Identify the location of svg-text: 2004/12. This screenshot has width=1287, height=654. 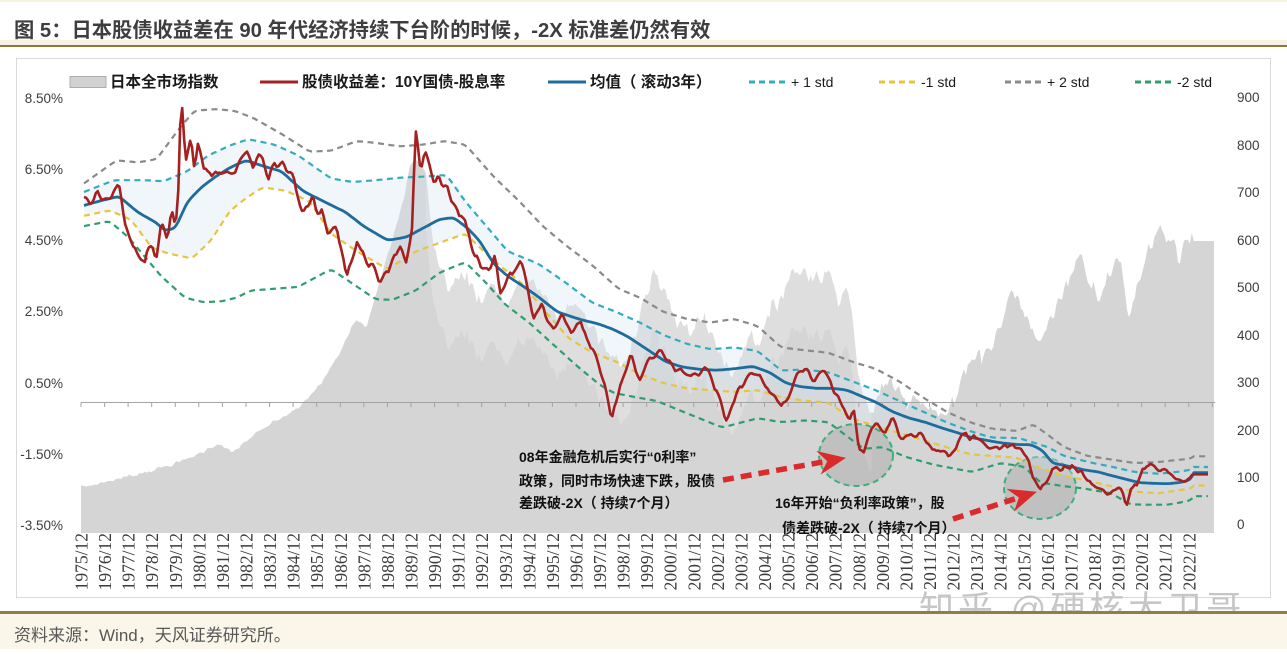
(765, 561).